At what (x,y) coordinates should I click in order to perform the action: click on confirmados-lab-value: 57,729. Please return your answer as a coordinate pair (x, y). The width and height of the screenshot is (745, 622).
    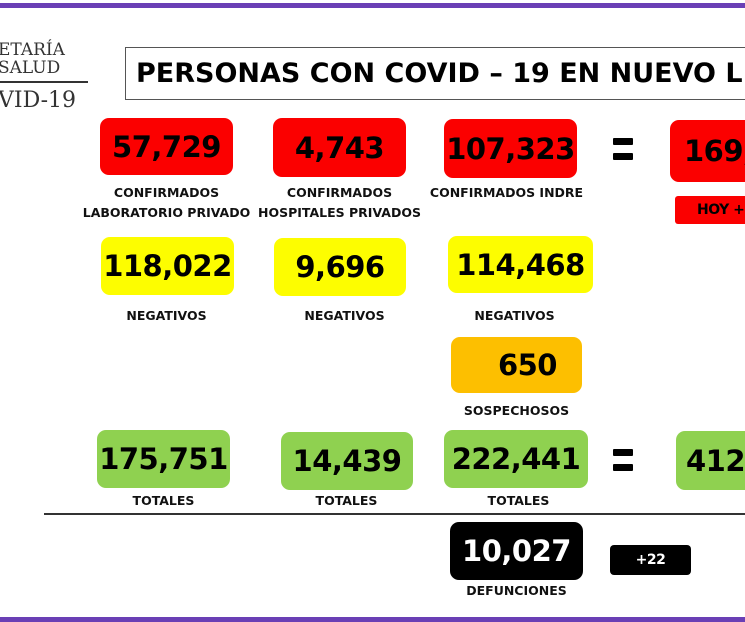
    Looking at the image, I should click on (166, 146).